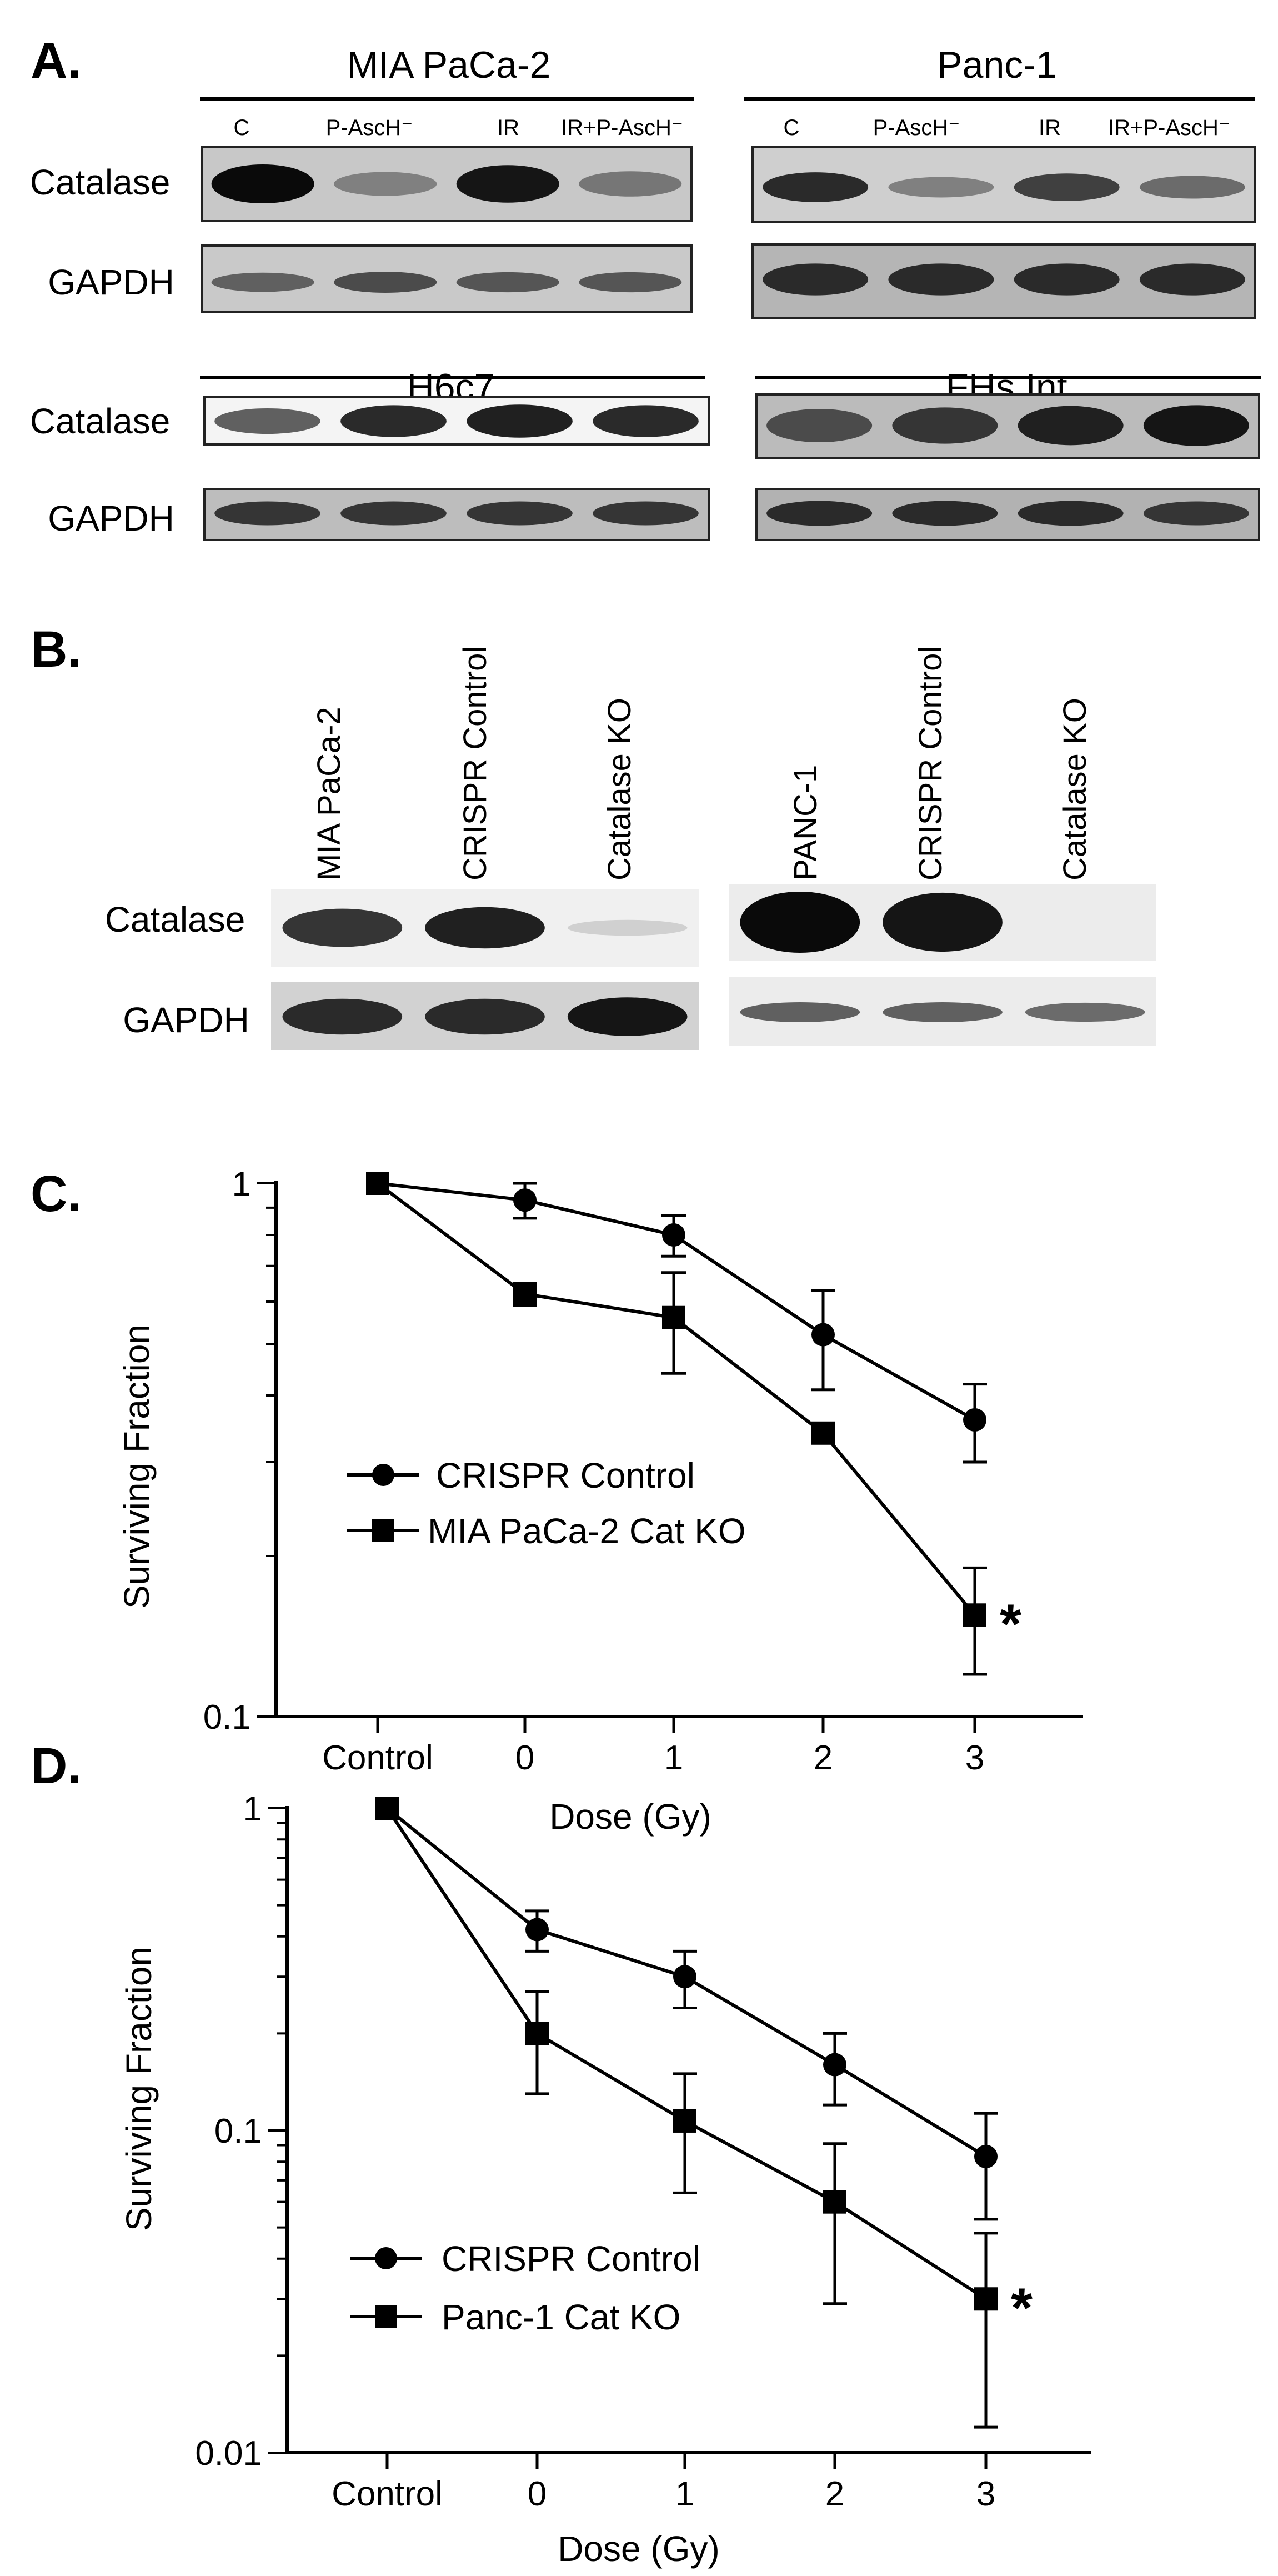  Describe the element at coordinates (1050, 128) in the screenshot. I see `lane-label-ir: IR` at that location.